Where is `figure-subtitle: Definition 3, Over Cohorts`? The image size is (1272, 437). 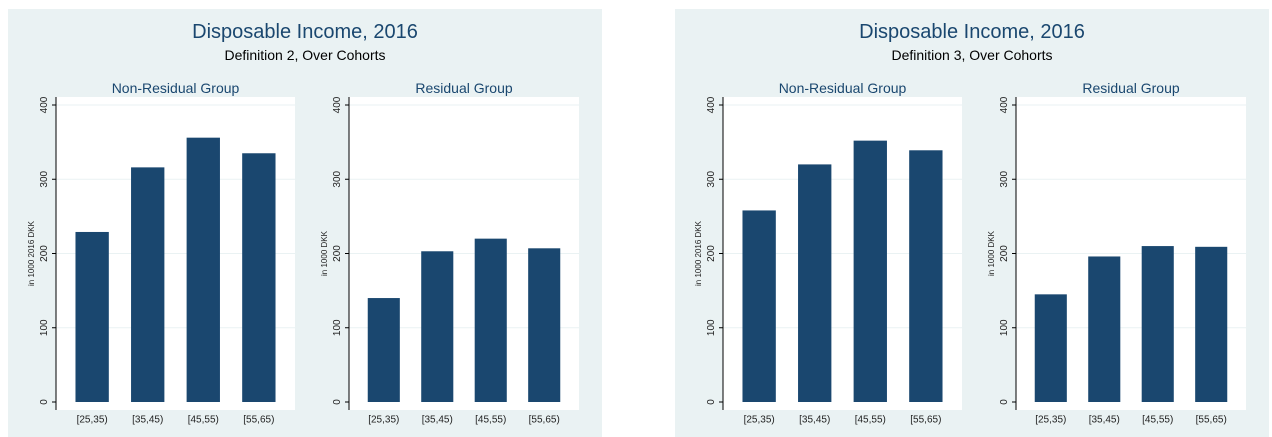
figure-subtitle: Definition 3, Over Cohorts is located at coordinates (971, 55).